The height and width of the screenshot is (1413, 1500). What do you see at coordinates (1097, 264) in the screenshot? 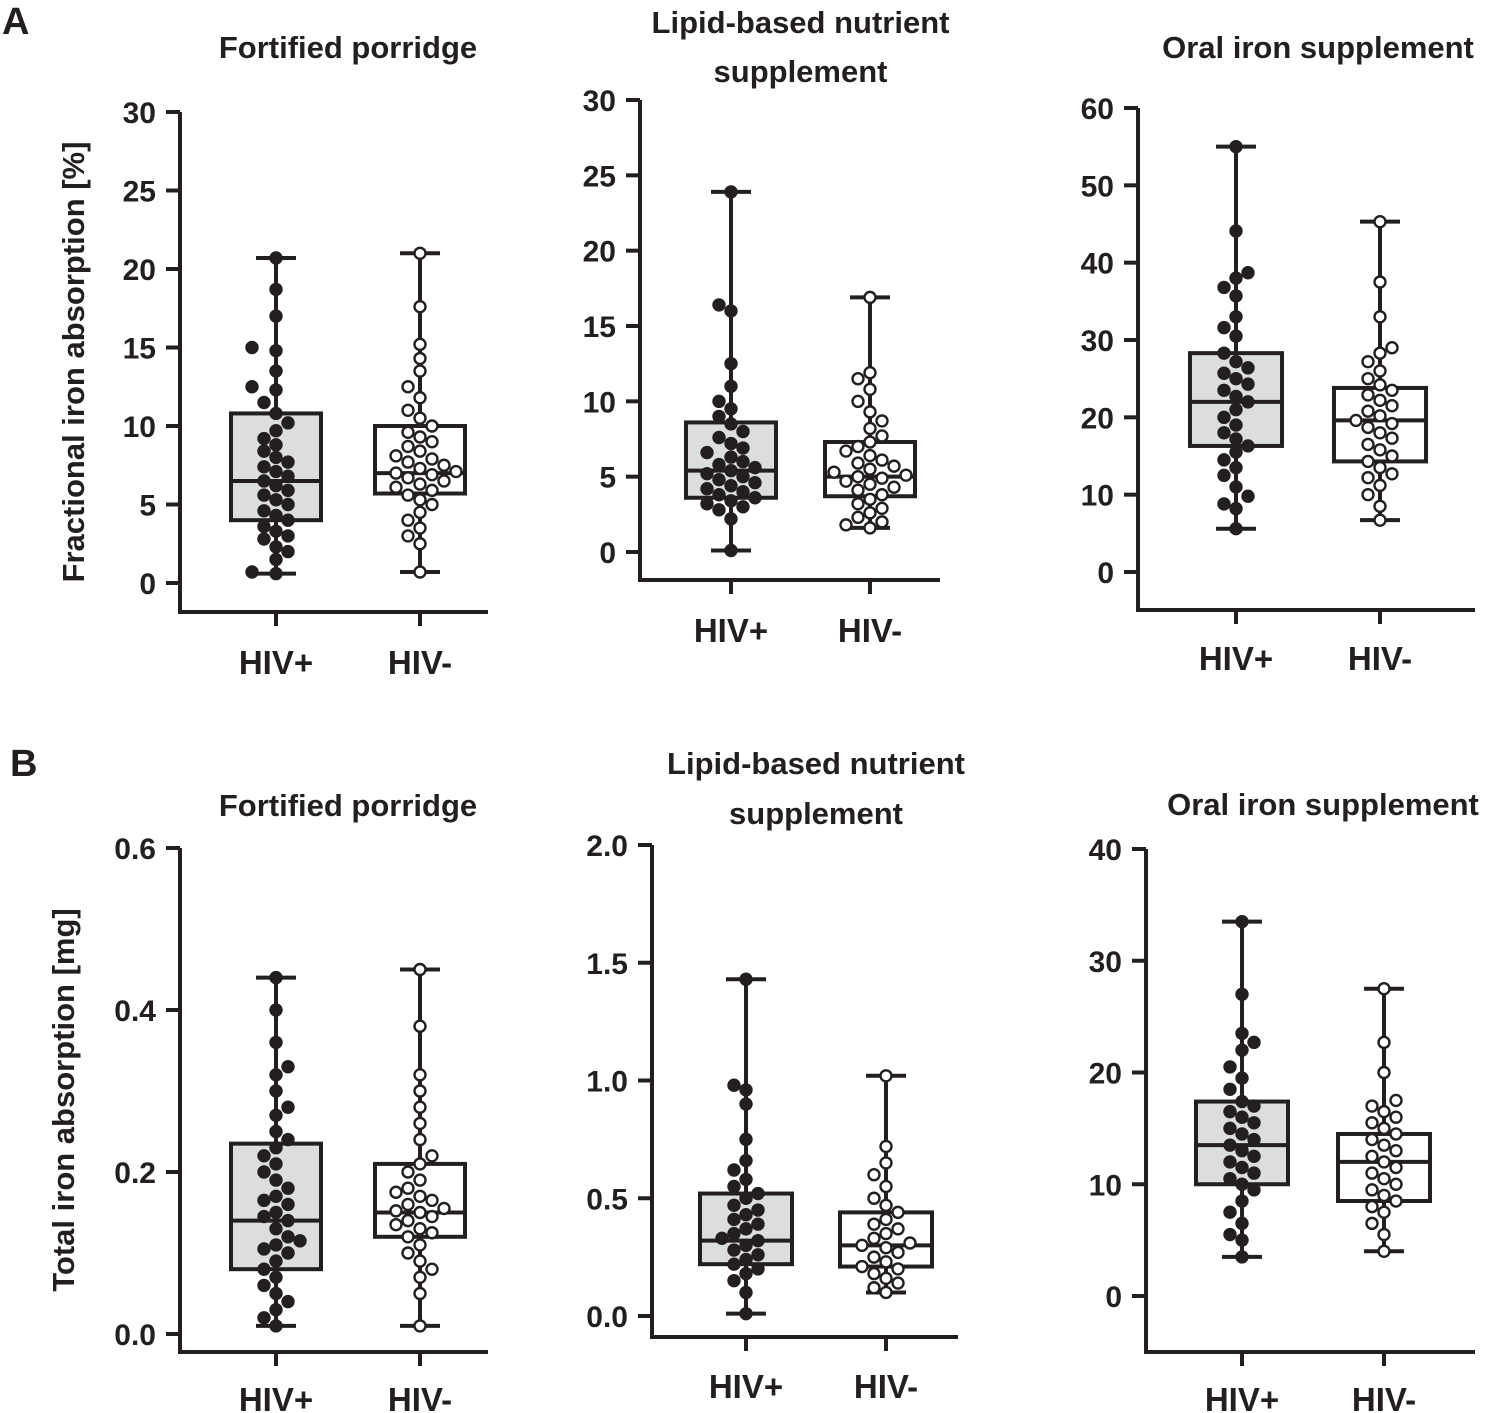
I see `y-tick-label: 40` at bounding box center [1097, 264].